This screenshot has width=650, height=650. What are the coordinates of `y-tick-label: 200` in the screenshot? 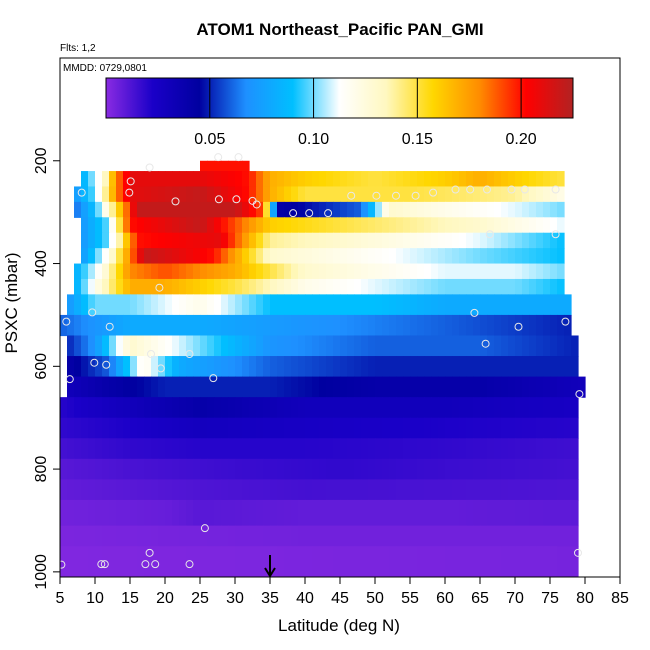 It's located at (41, 160).